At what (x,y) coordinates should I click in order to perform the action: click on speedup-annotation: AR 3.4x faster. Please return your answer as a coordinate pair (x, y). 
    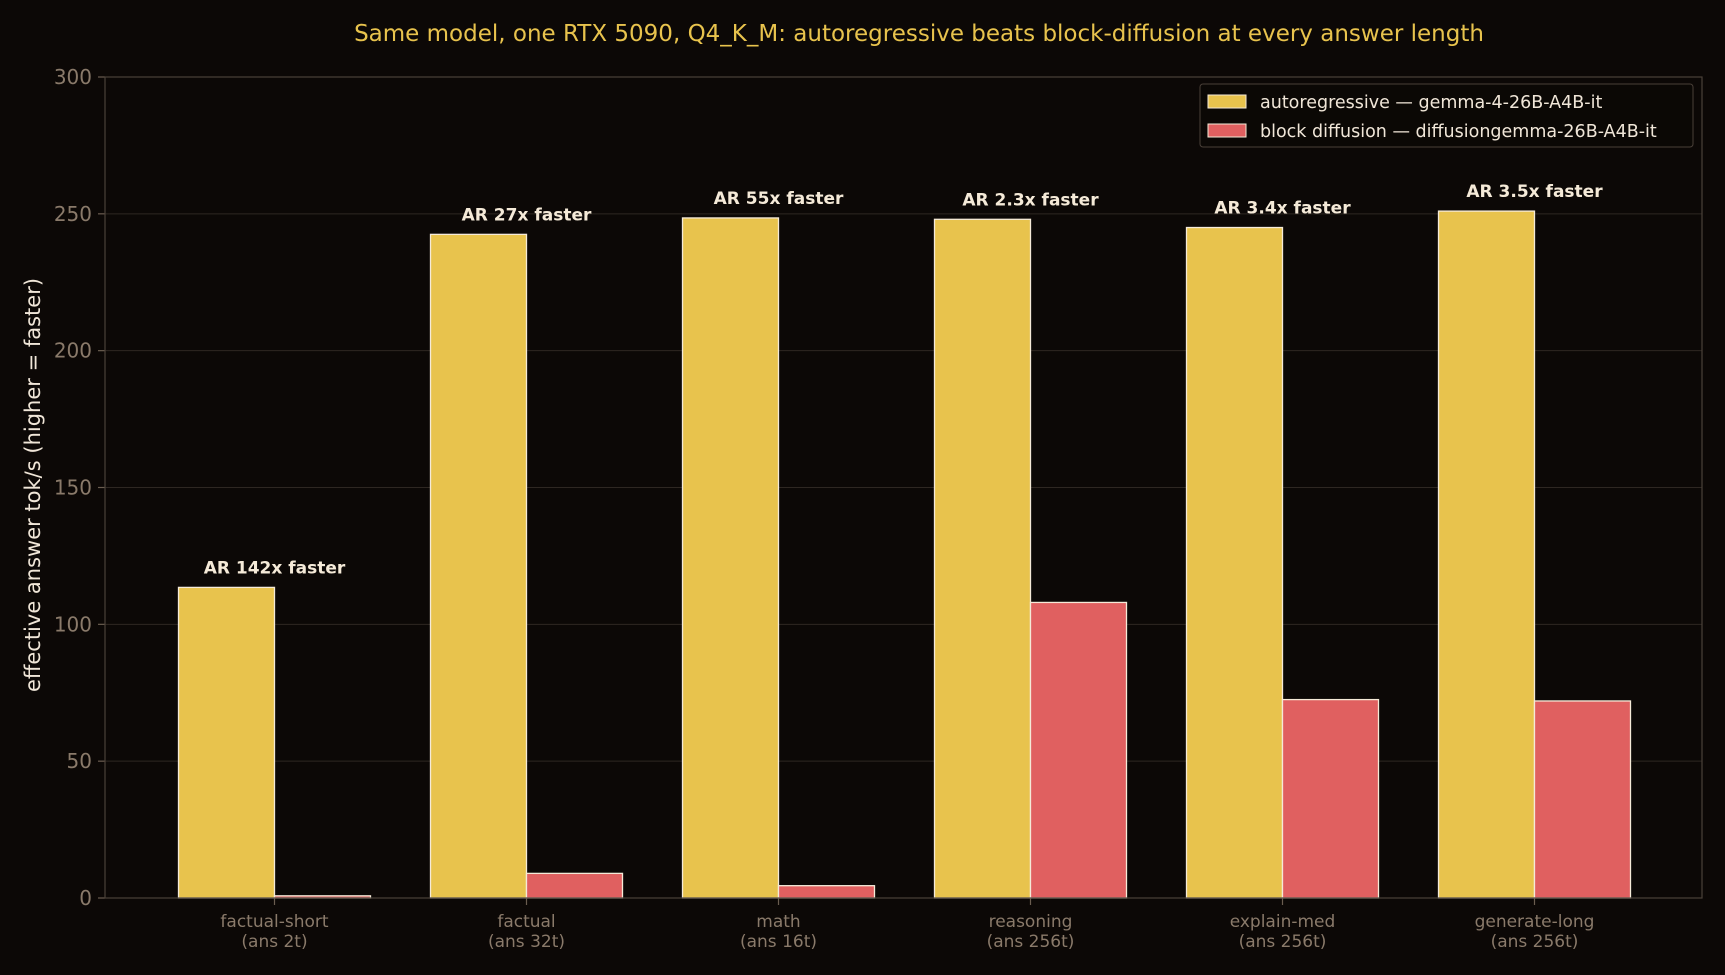
    Looking at the image, I should click on (1282, 209).